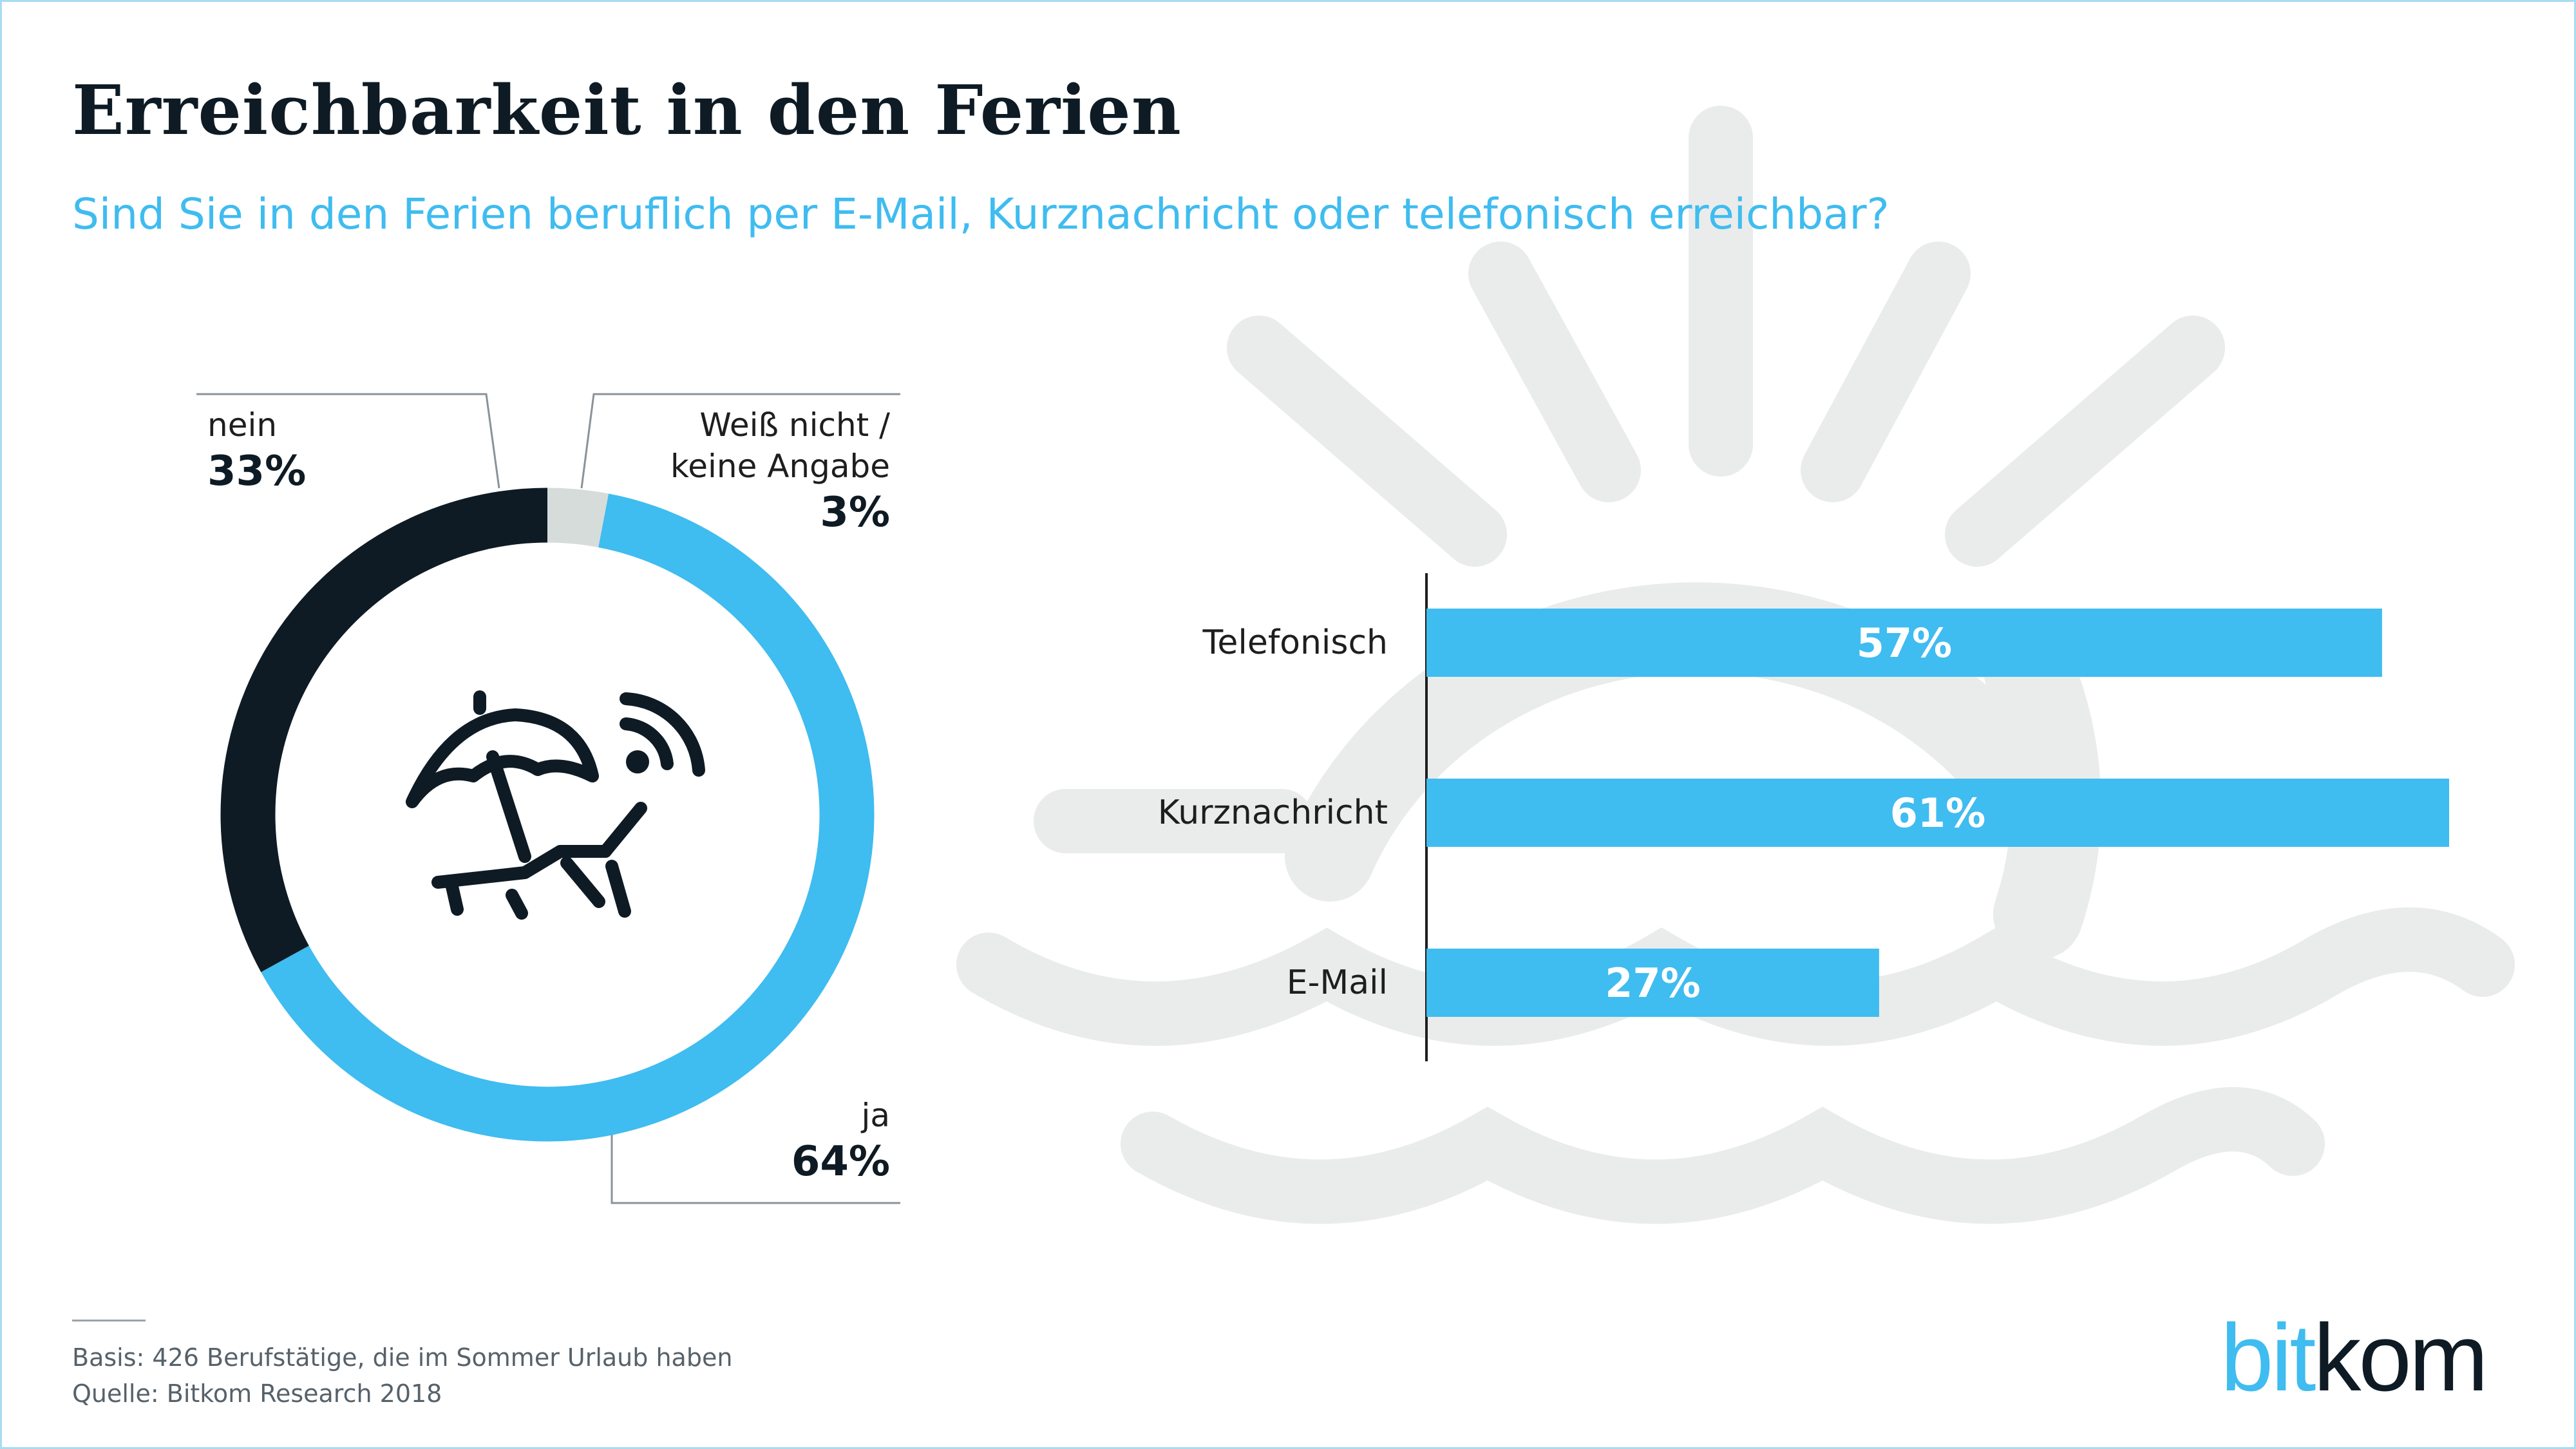  Describe the element at coordinates (2400, 1358) in the screenshot. I see `logo-kom: kom` at that location.